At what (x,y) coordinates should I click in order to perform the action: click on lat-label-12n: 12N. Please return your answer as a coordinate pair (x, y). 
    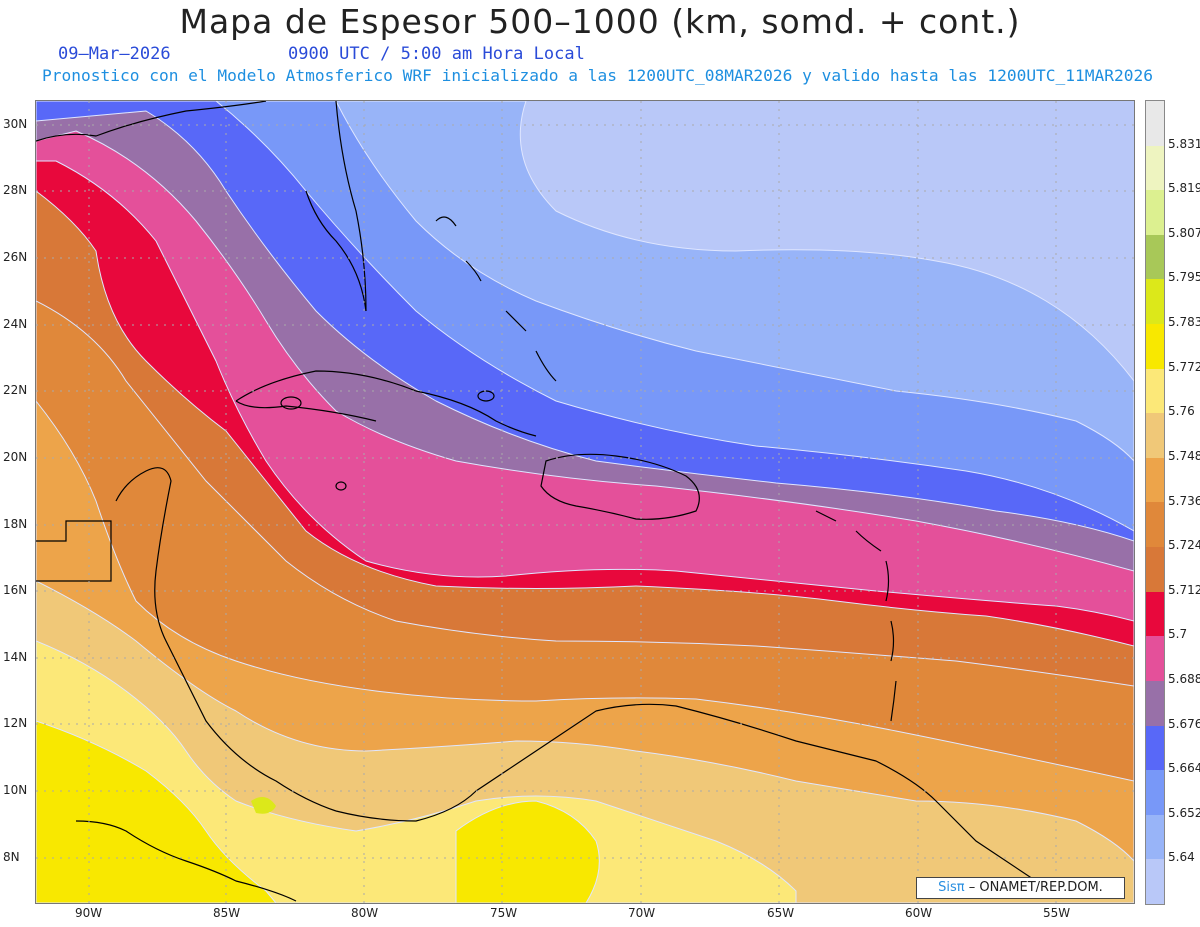
    Looking at the image, I should click on (15, 723).